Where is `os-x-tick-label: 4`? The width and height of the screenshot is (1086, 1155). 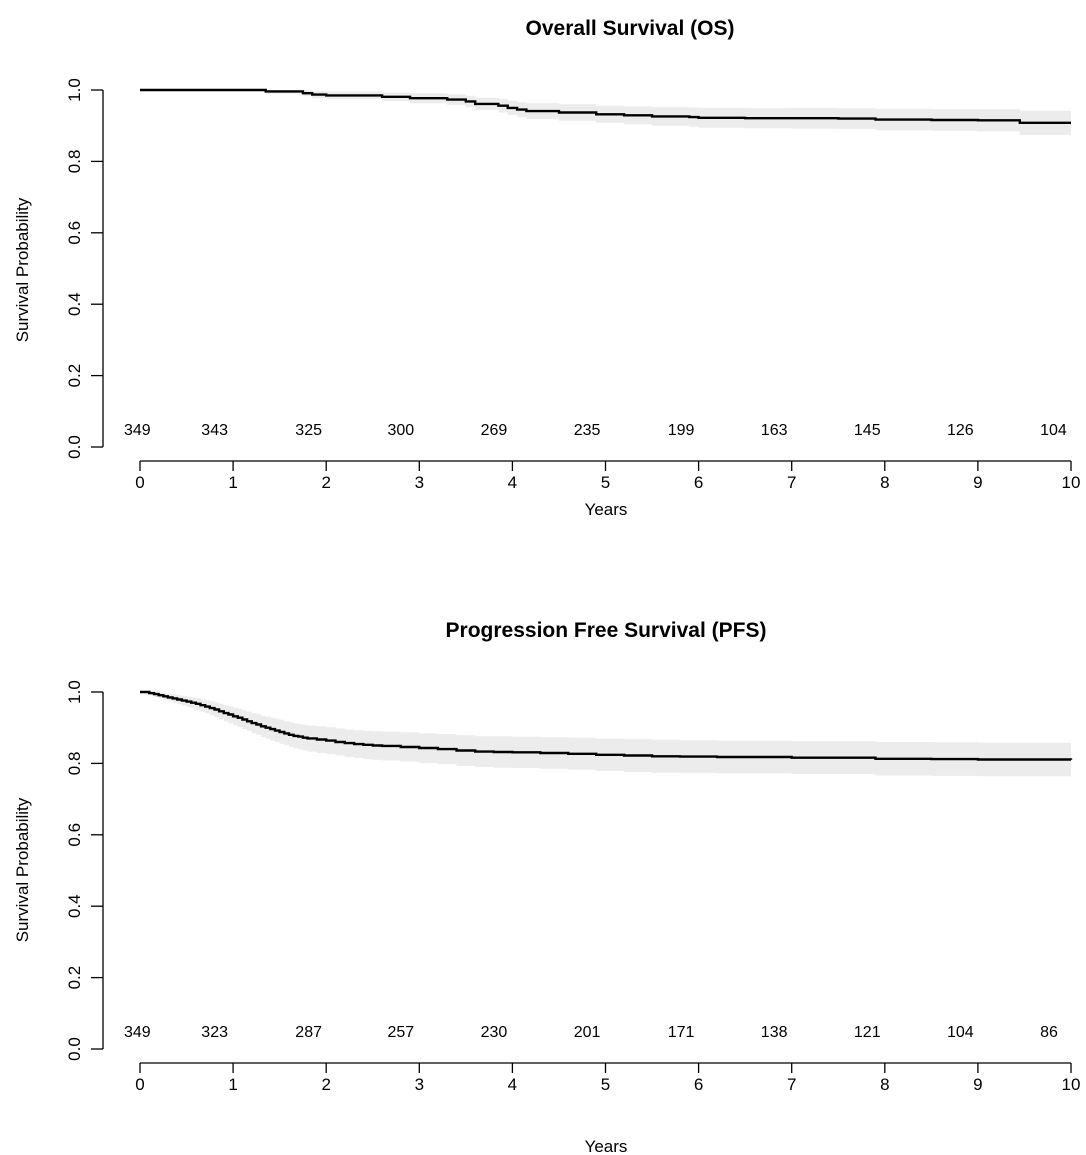 os-x-tick-label: 4 is located at coordinates (512, 482).